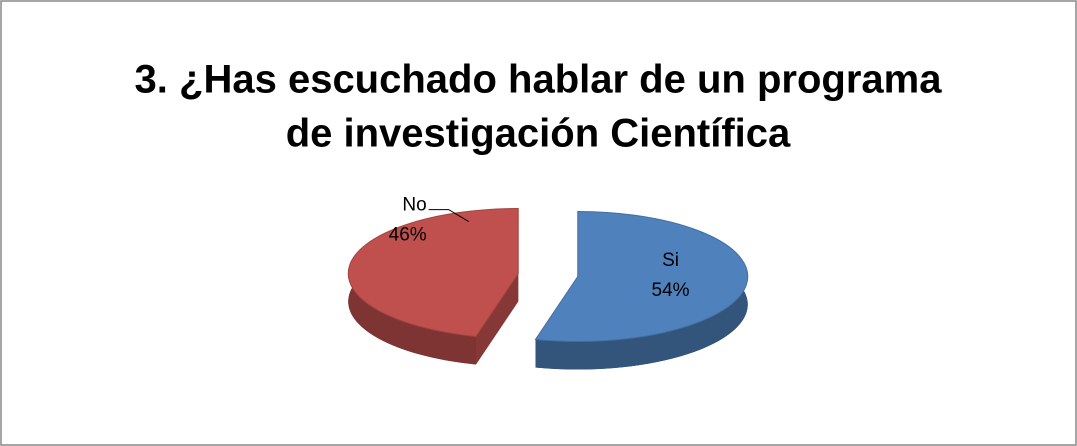  What do you see at coordinates (408, 235) in the screenshot?
I see `value-label: 46%` at bounding box center [408, 235].